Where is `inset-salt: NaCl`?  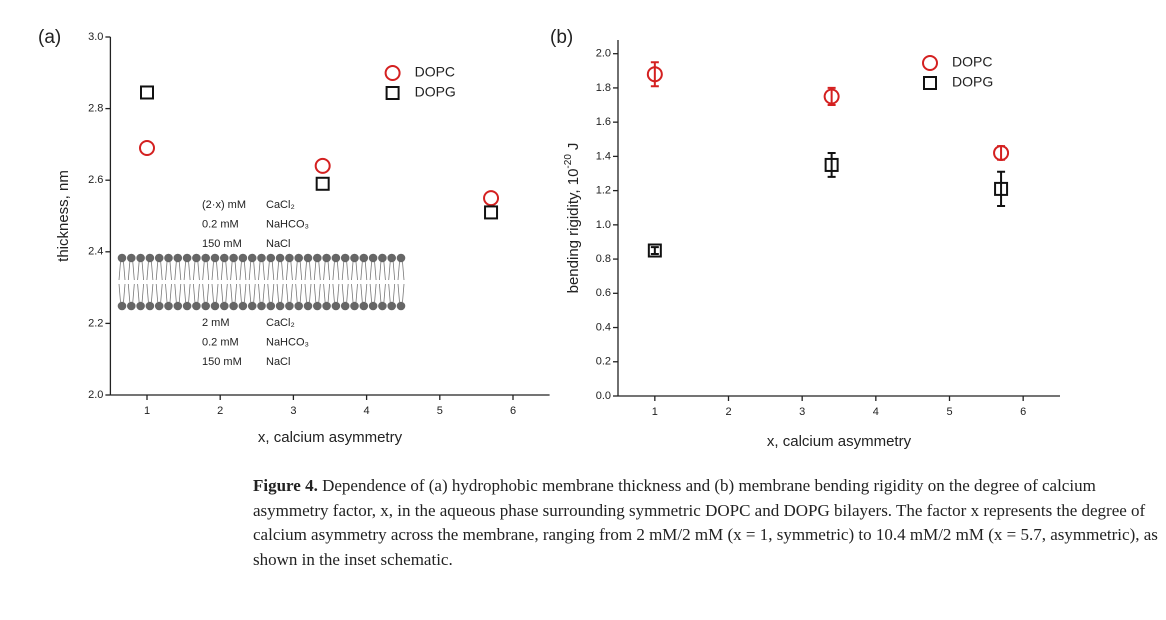
inset-salt: NaCl is located at coordinates (278, 362).